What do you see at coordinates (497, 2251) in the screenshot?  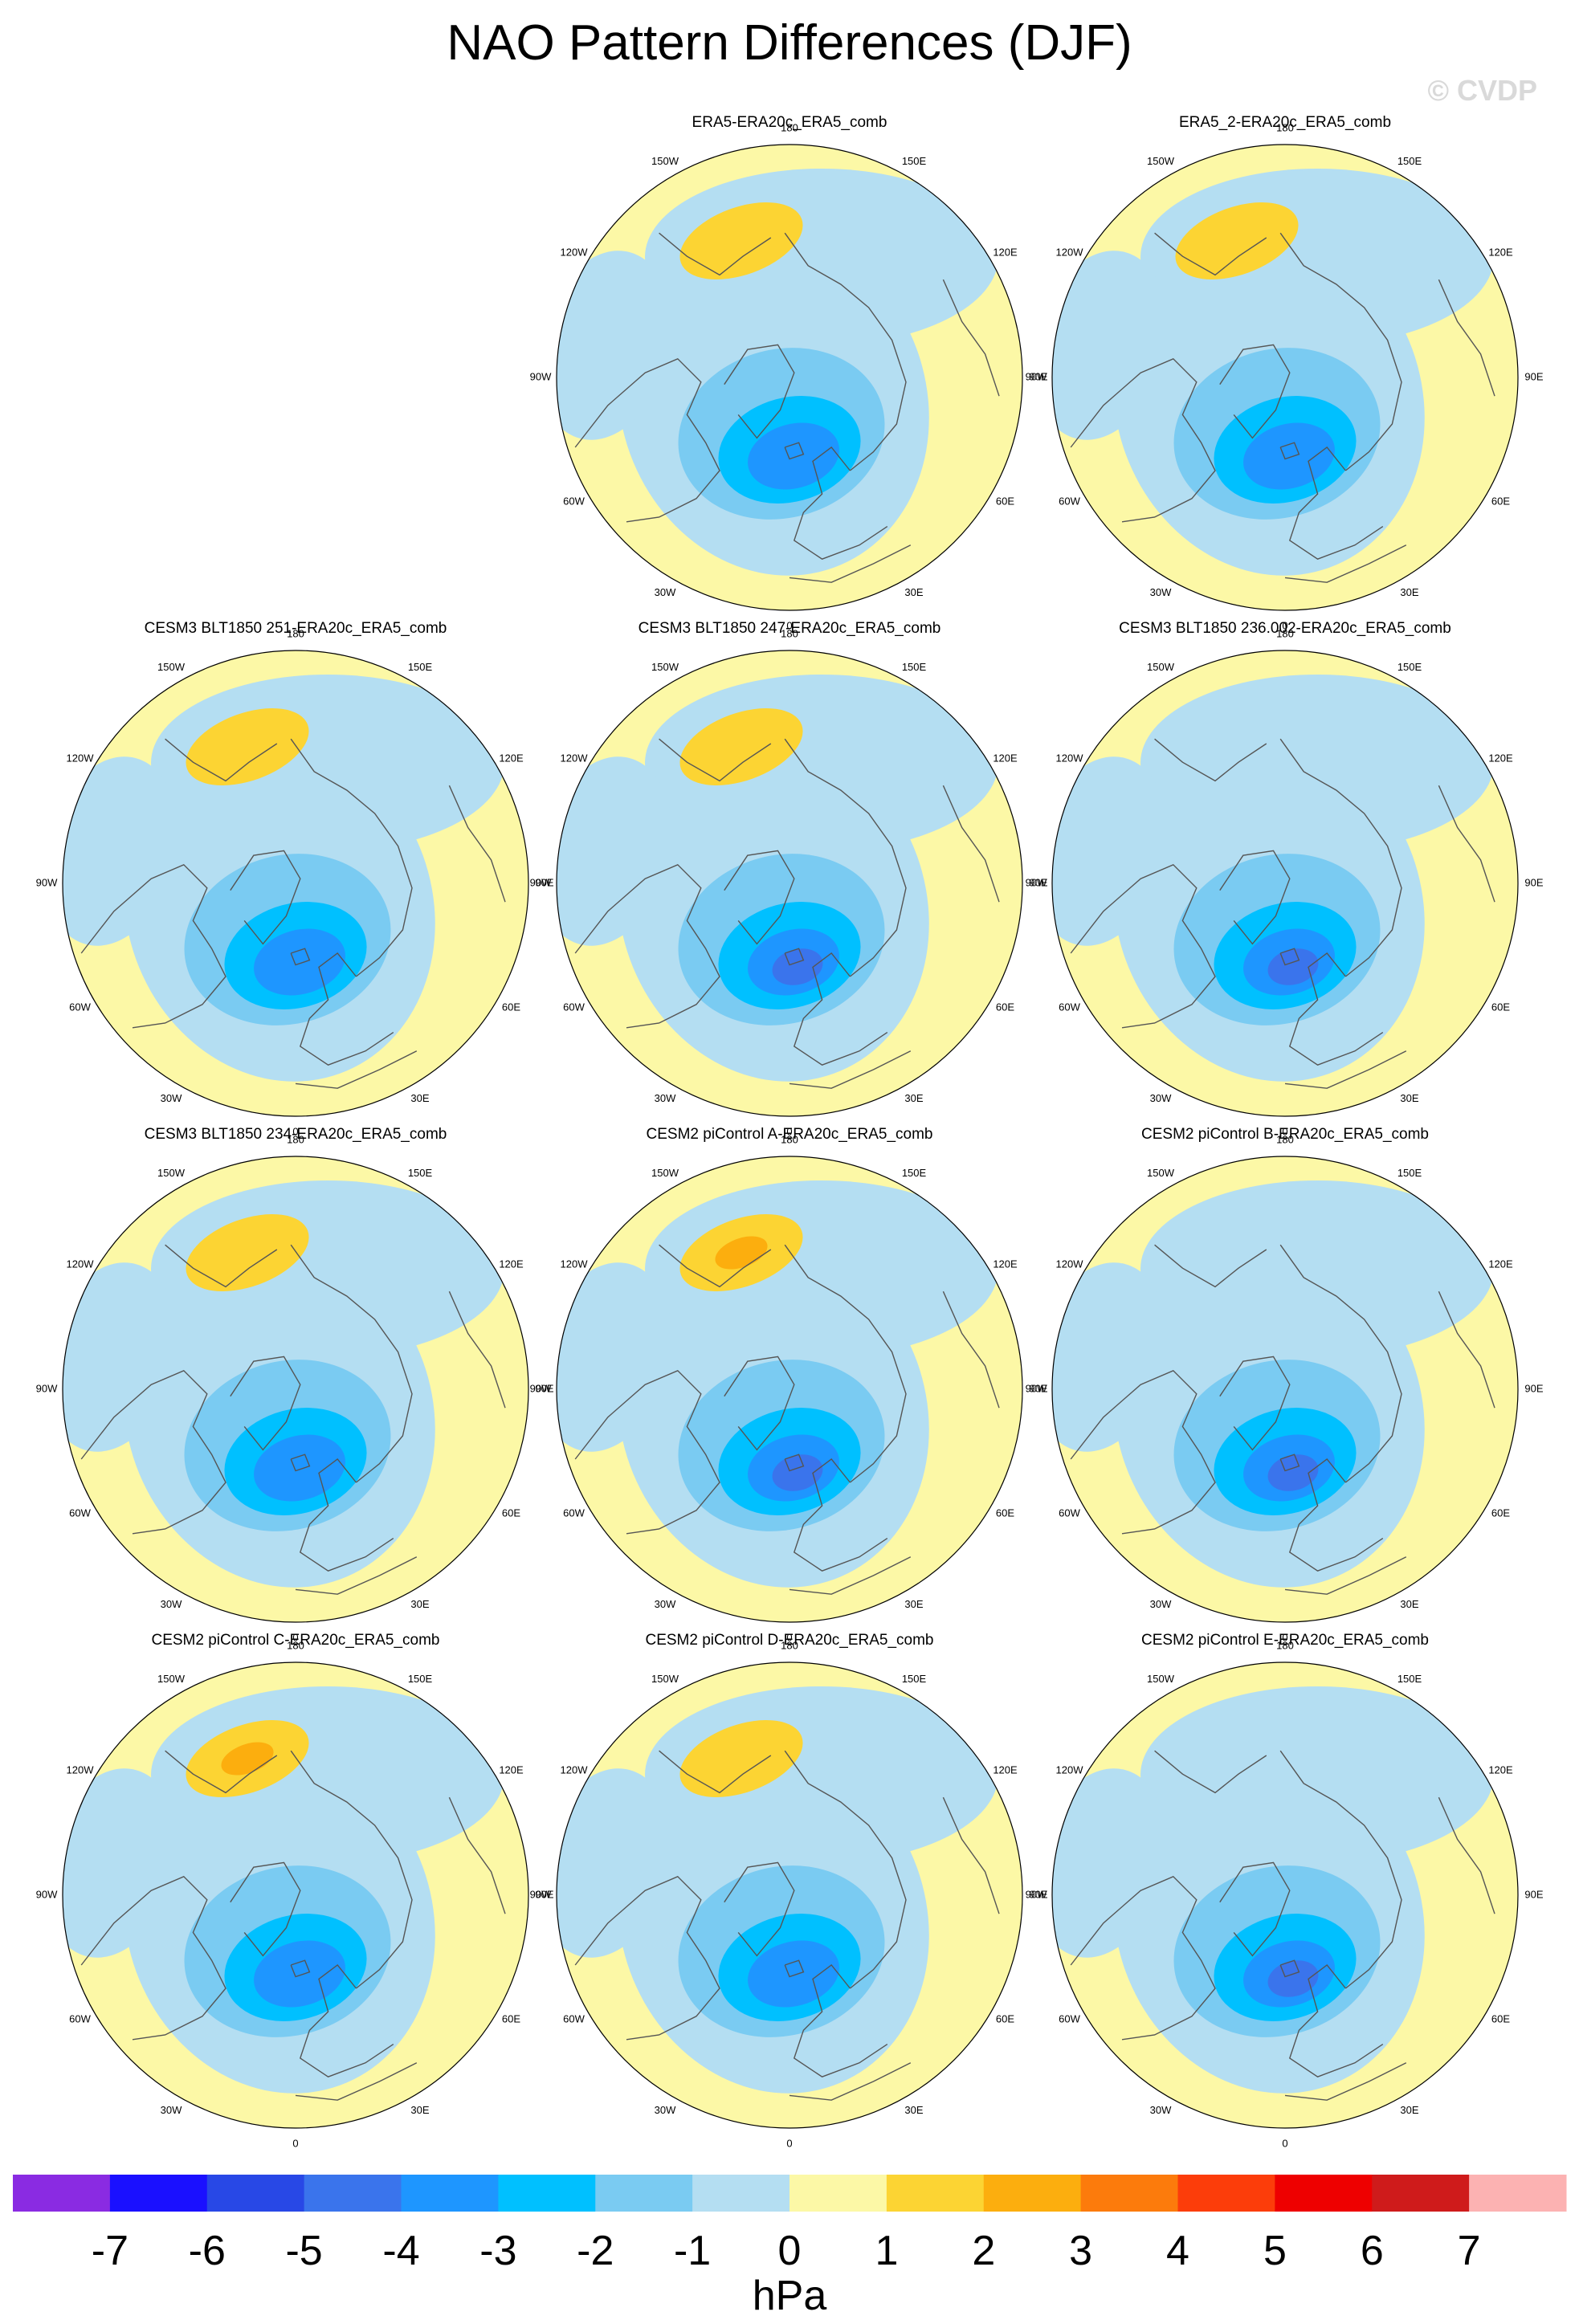 I see `colorbar-tick-label: -3` at bounding box center [497, 2251].